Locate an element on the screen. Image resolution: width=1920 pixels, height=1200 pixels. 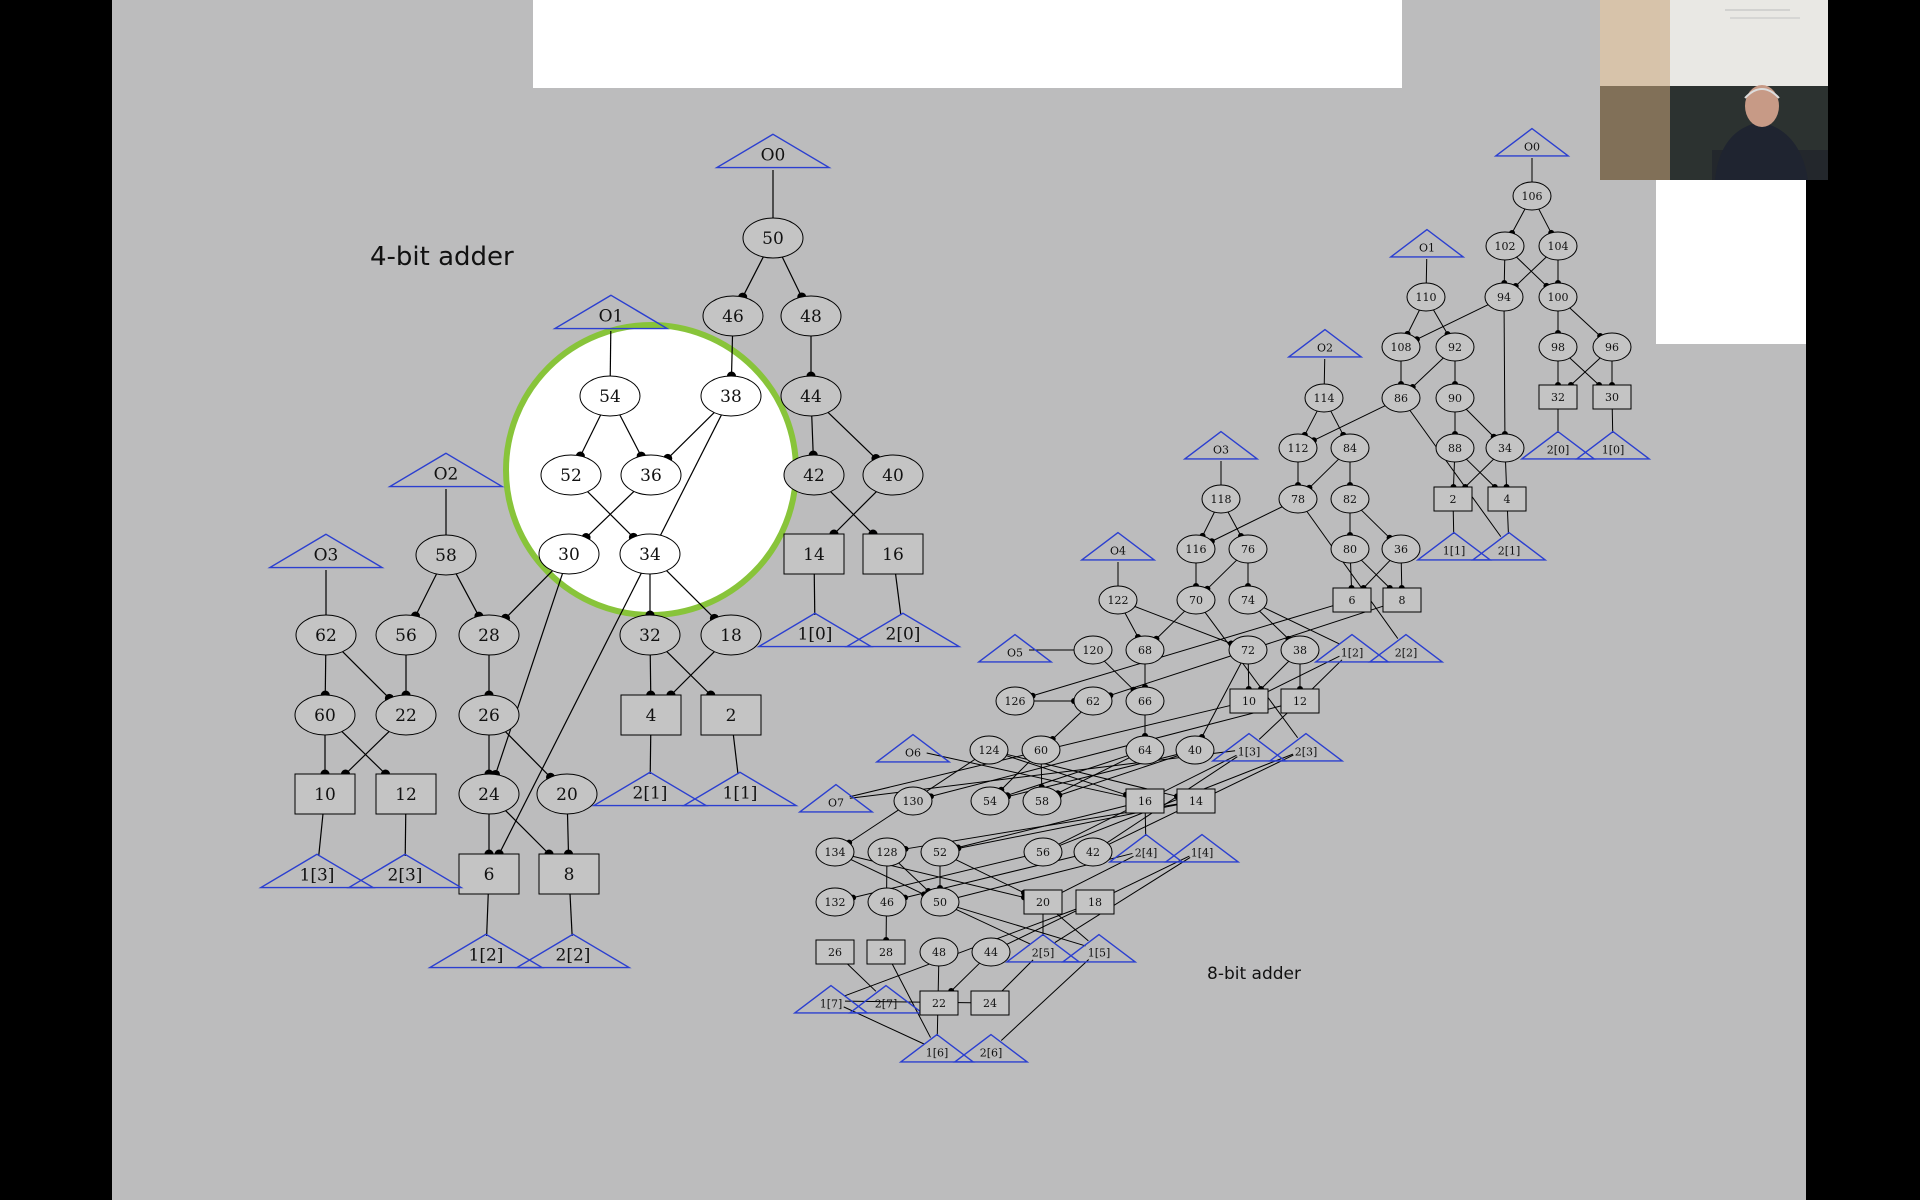
adder8-node-label: 108 is located at coordinates (1401, 347).